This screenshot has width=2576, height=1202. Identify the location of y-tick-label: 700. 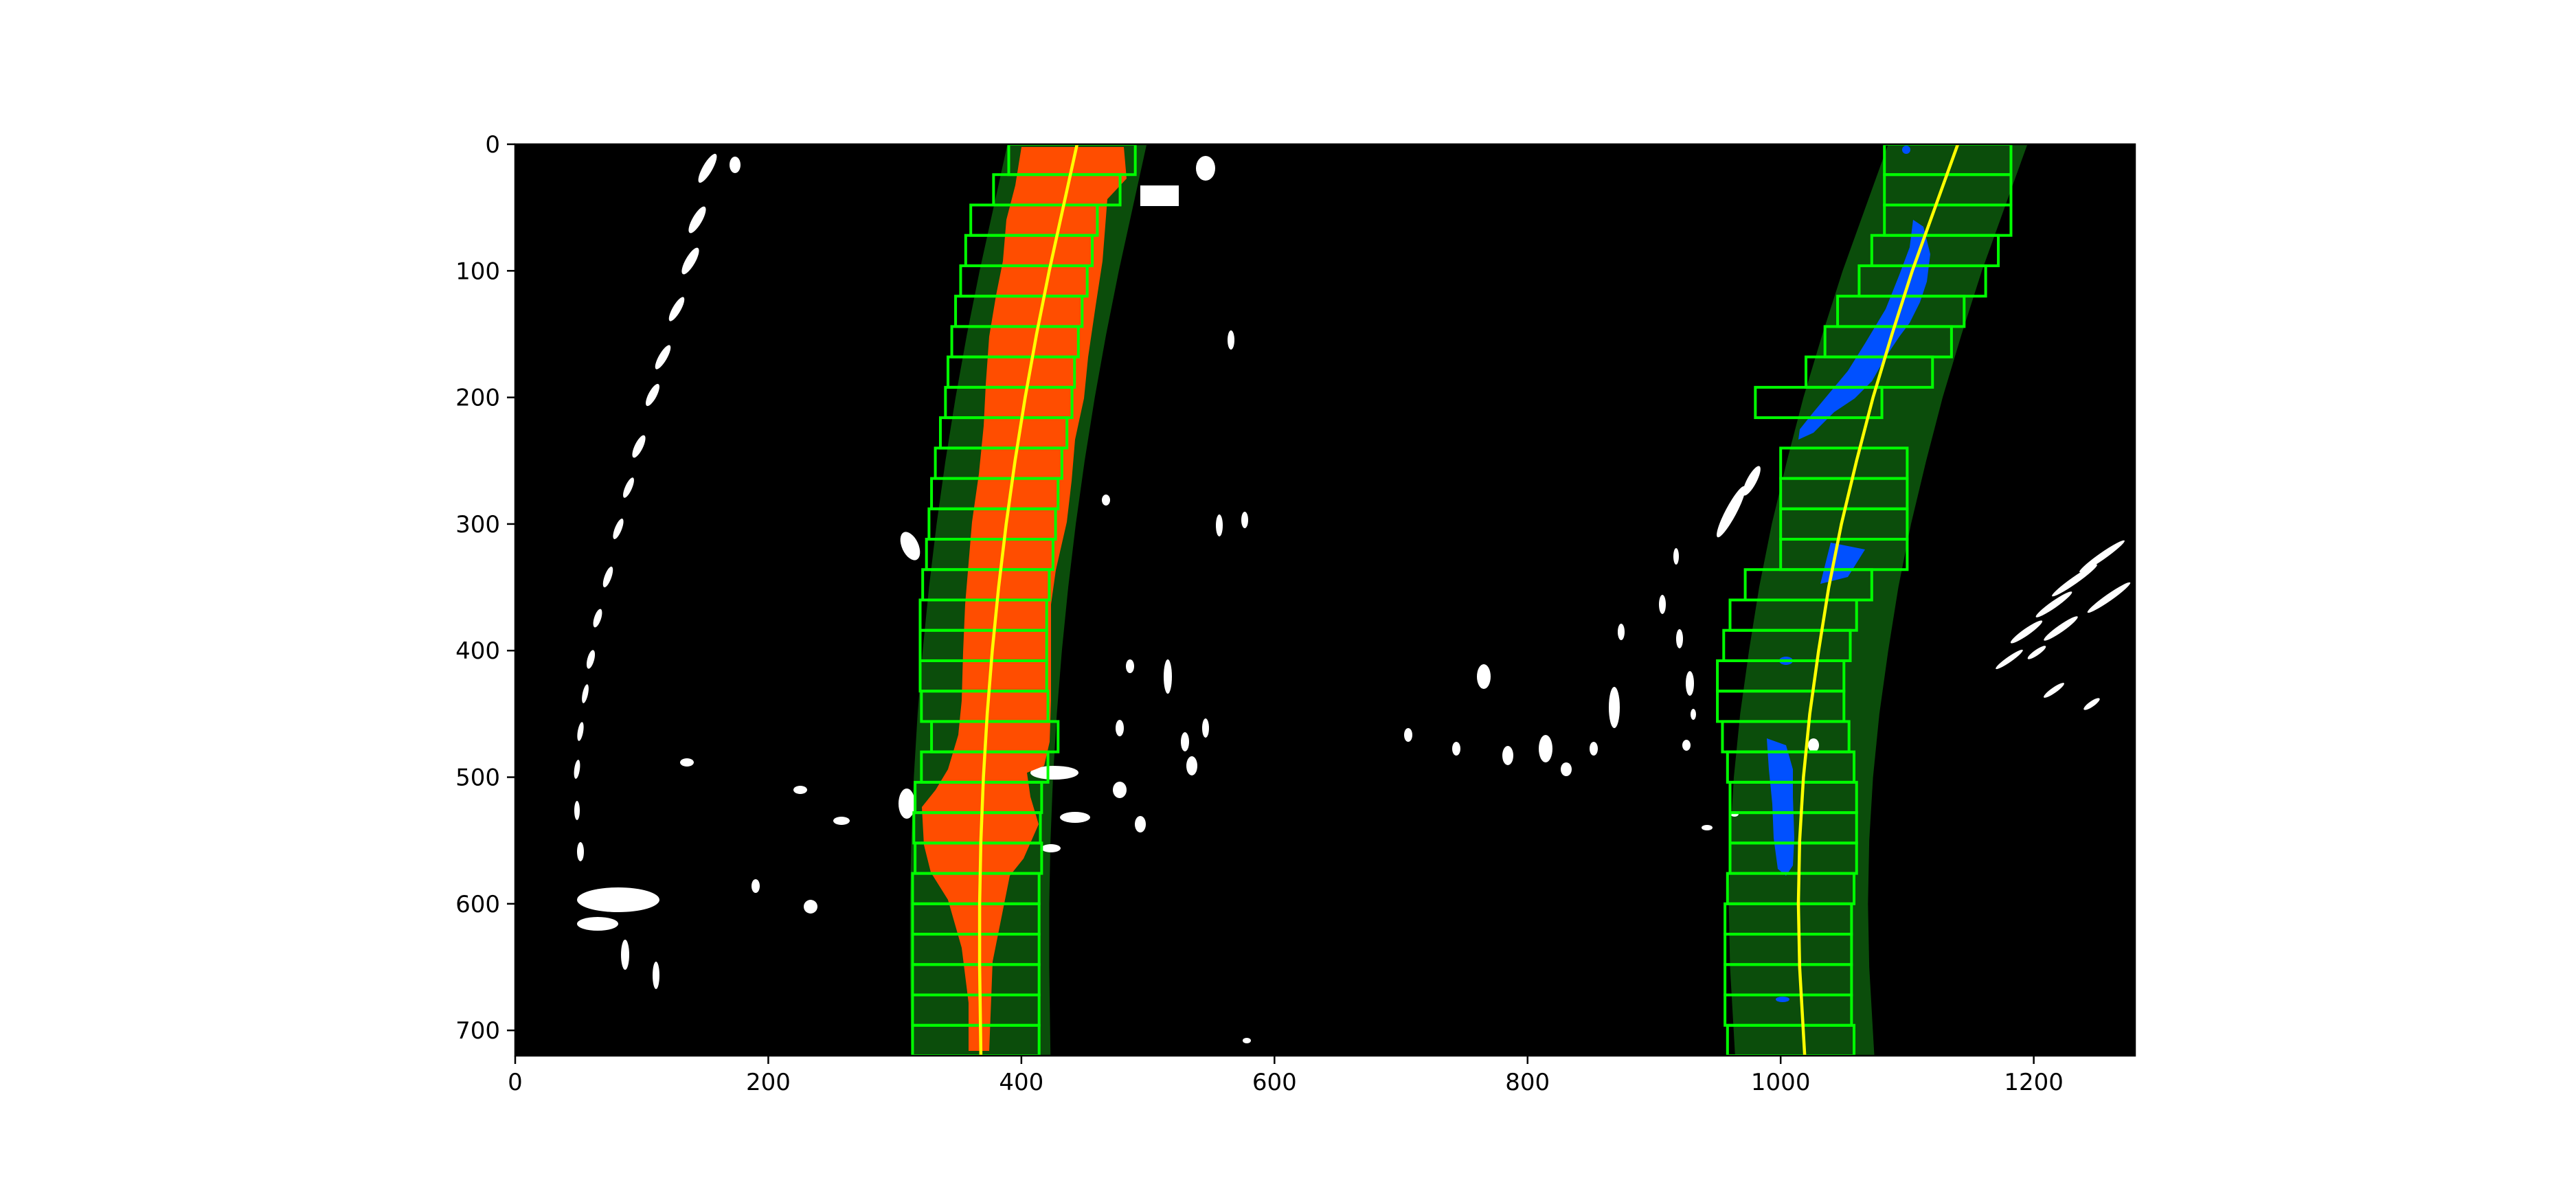
(477, 1031).